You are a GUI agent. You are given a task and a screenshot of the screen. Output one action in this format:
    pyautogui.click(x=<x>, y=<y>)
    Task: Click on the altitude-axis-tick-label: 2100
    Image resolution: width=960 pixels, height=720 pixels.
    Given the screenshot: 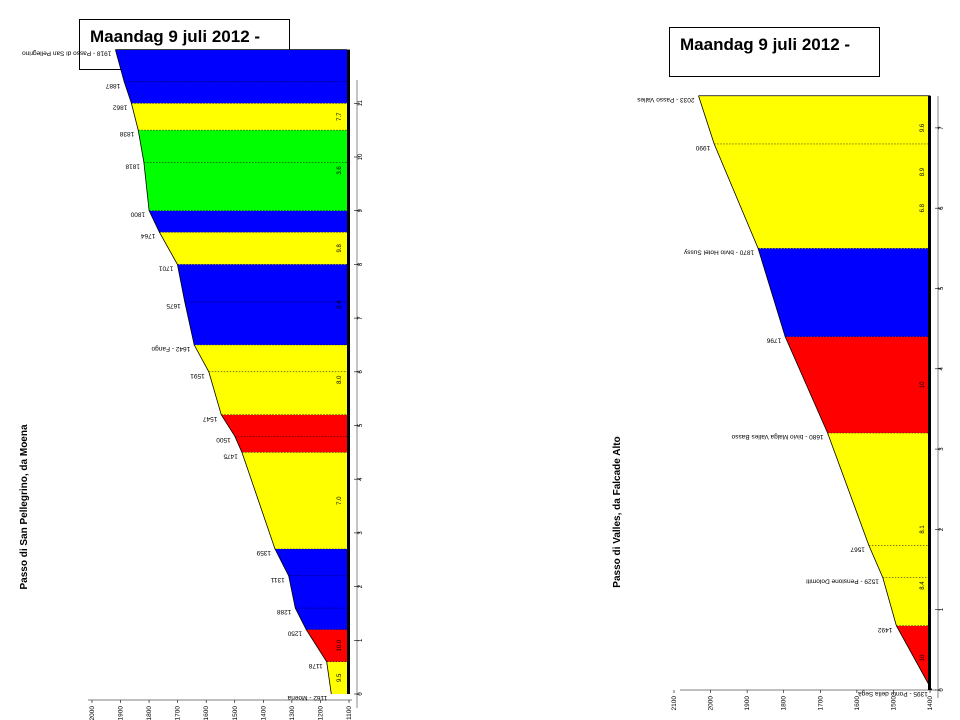 What is the action you would take?
    pyautogui.click(x=674, y=703)
    